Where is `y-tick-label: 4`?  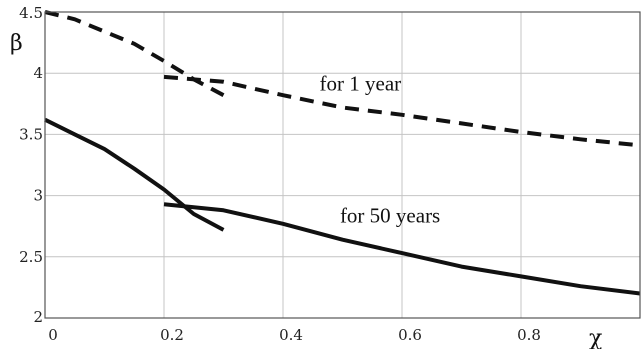
y-tick-label: 4 is located at coordinates (38, 73).